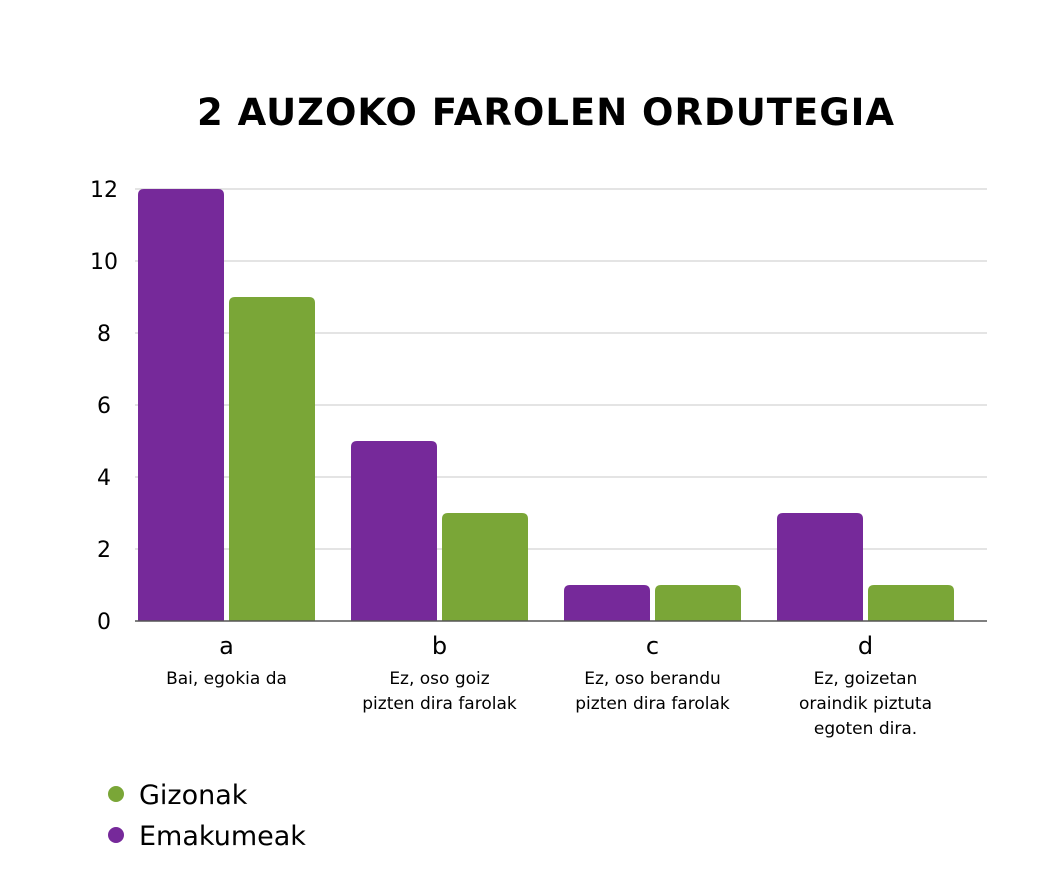  Describe the element at coordinates (226, 679) in the screenshot. I see `x-category-description: Bai, egokia da` at that location.